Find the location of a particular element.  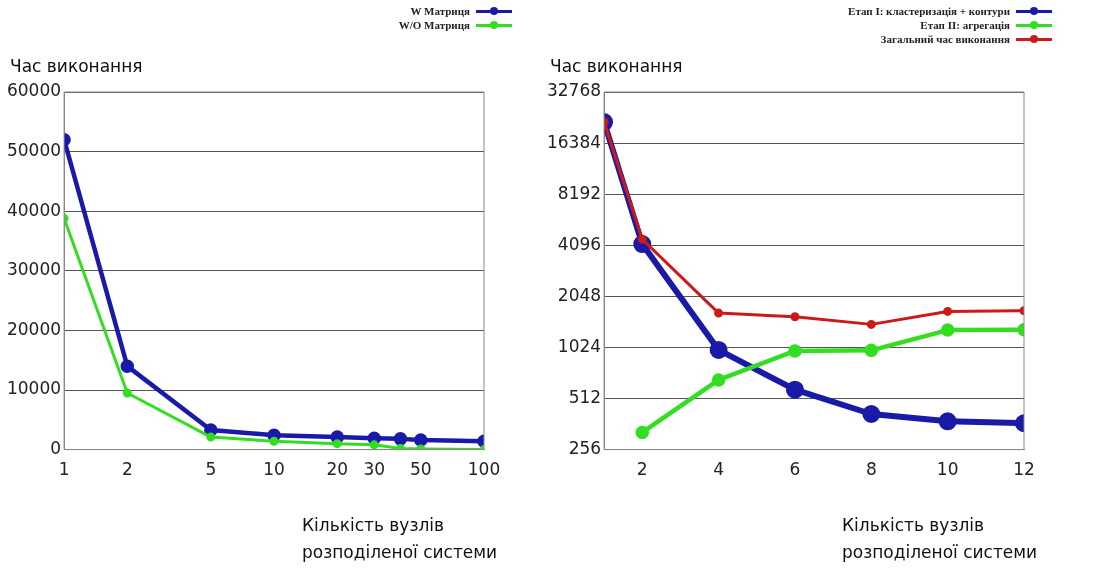

legend-label: Етап І: кластеризація + контури is located at coordinates (929, 11).